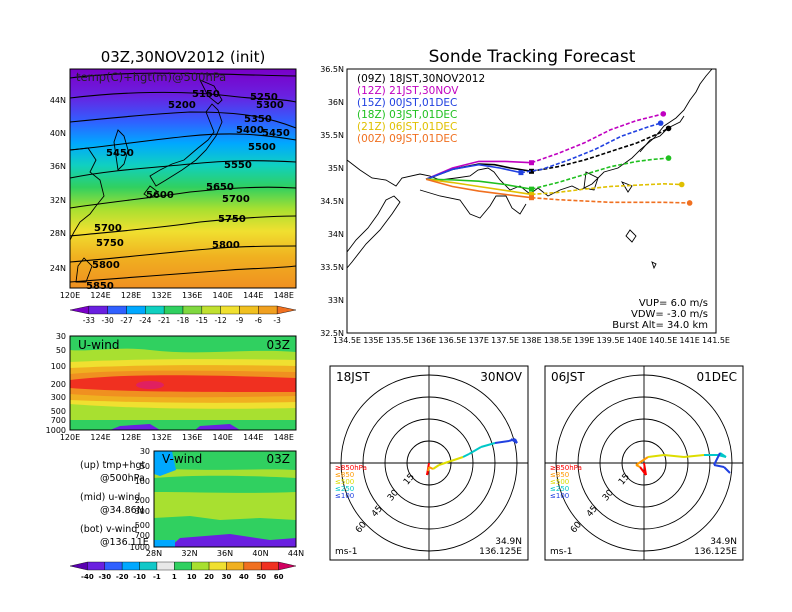 This screenshot has height=612, width=792. What do you see at coordinates (183, 57) in the screenshot?
I see `map500-title: 03Z,30NOV2012 (init)` at bounding box center [183, 57].